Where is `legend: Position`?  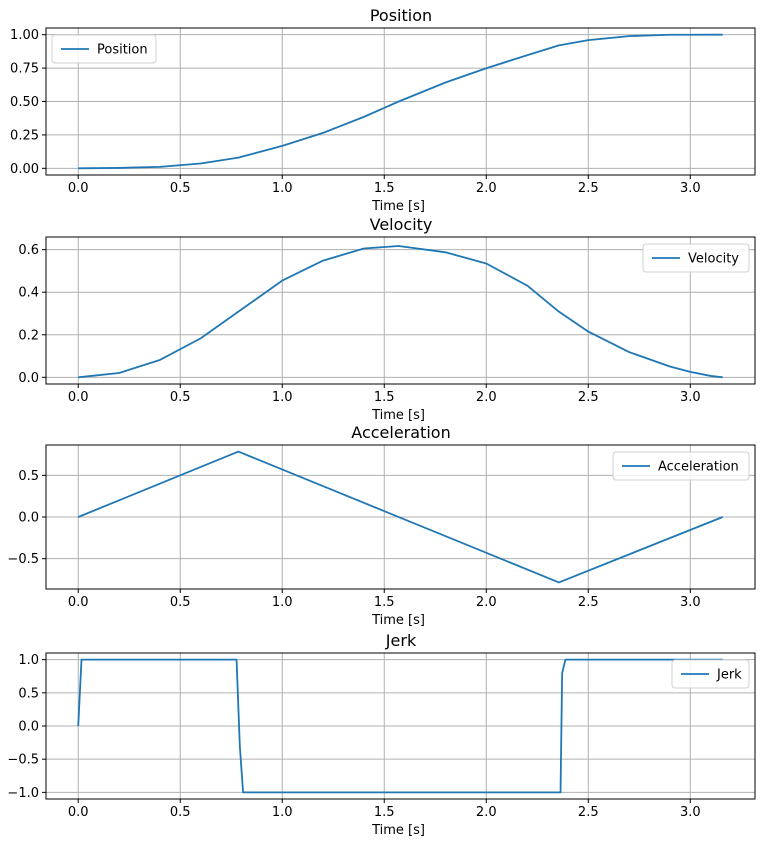 legend: Position is located at coordinates (104, 49).